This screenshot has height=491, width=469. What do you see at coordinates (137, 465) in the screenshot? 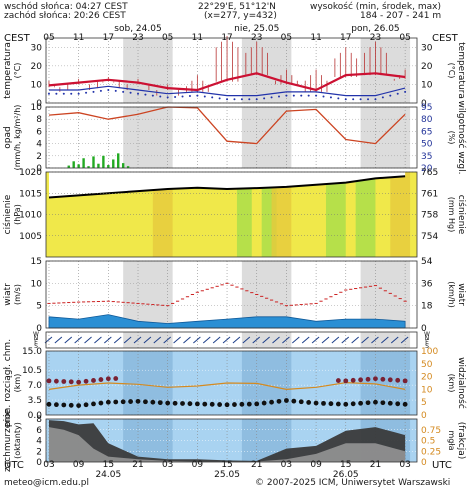
I see `bottom-hour-label: 21` at bounding box center [137, 465].